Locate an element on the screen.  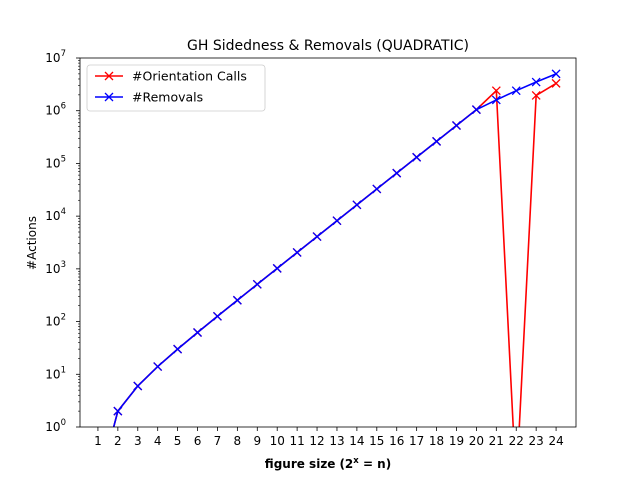
x-axis-label-tail: = n) is located at coordinates (375, 464).